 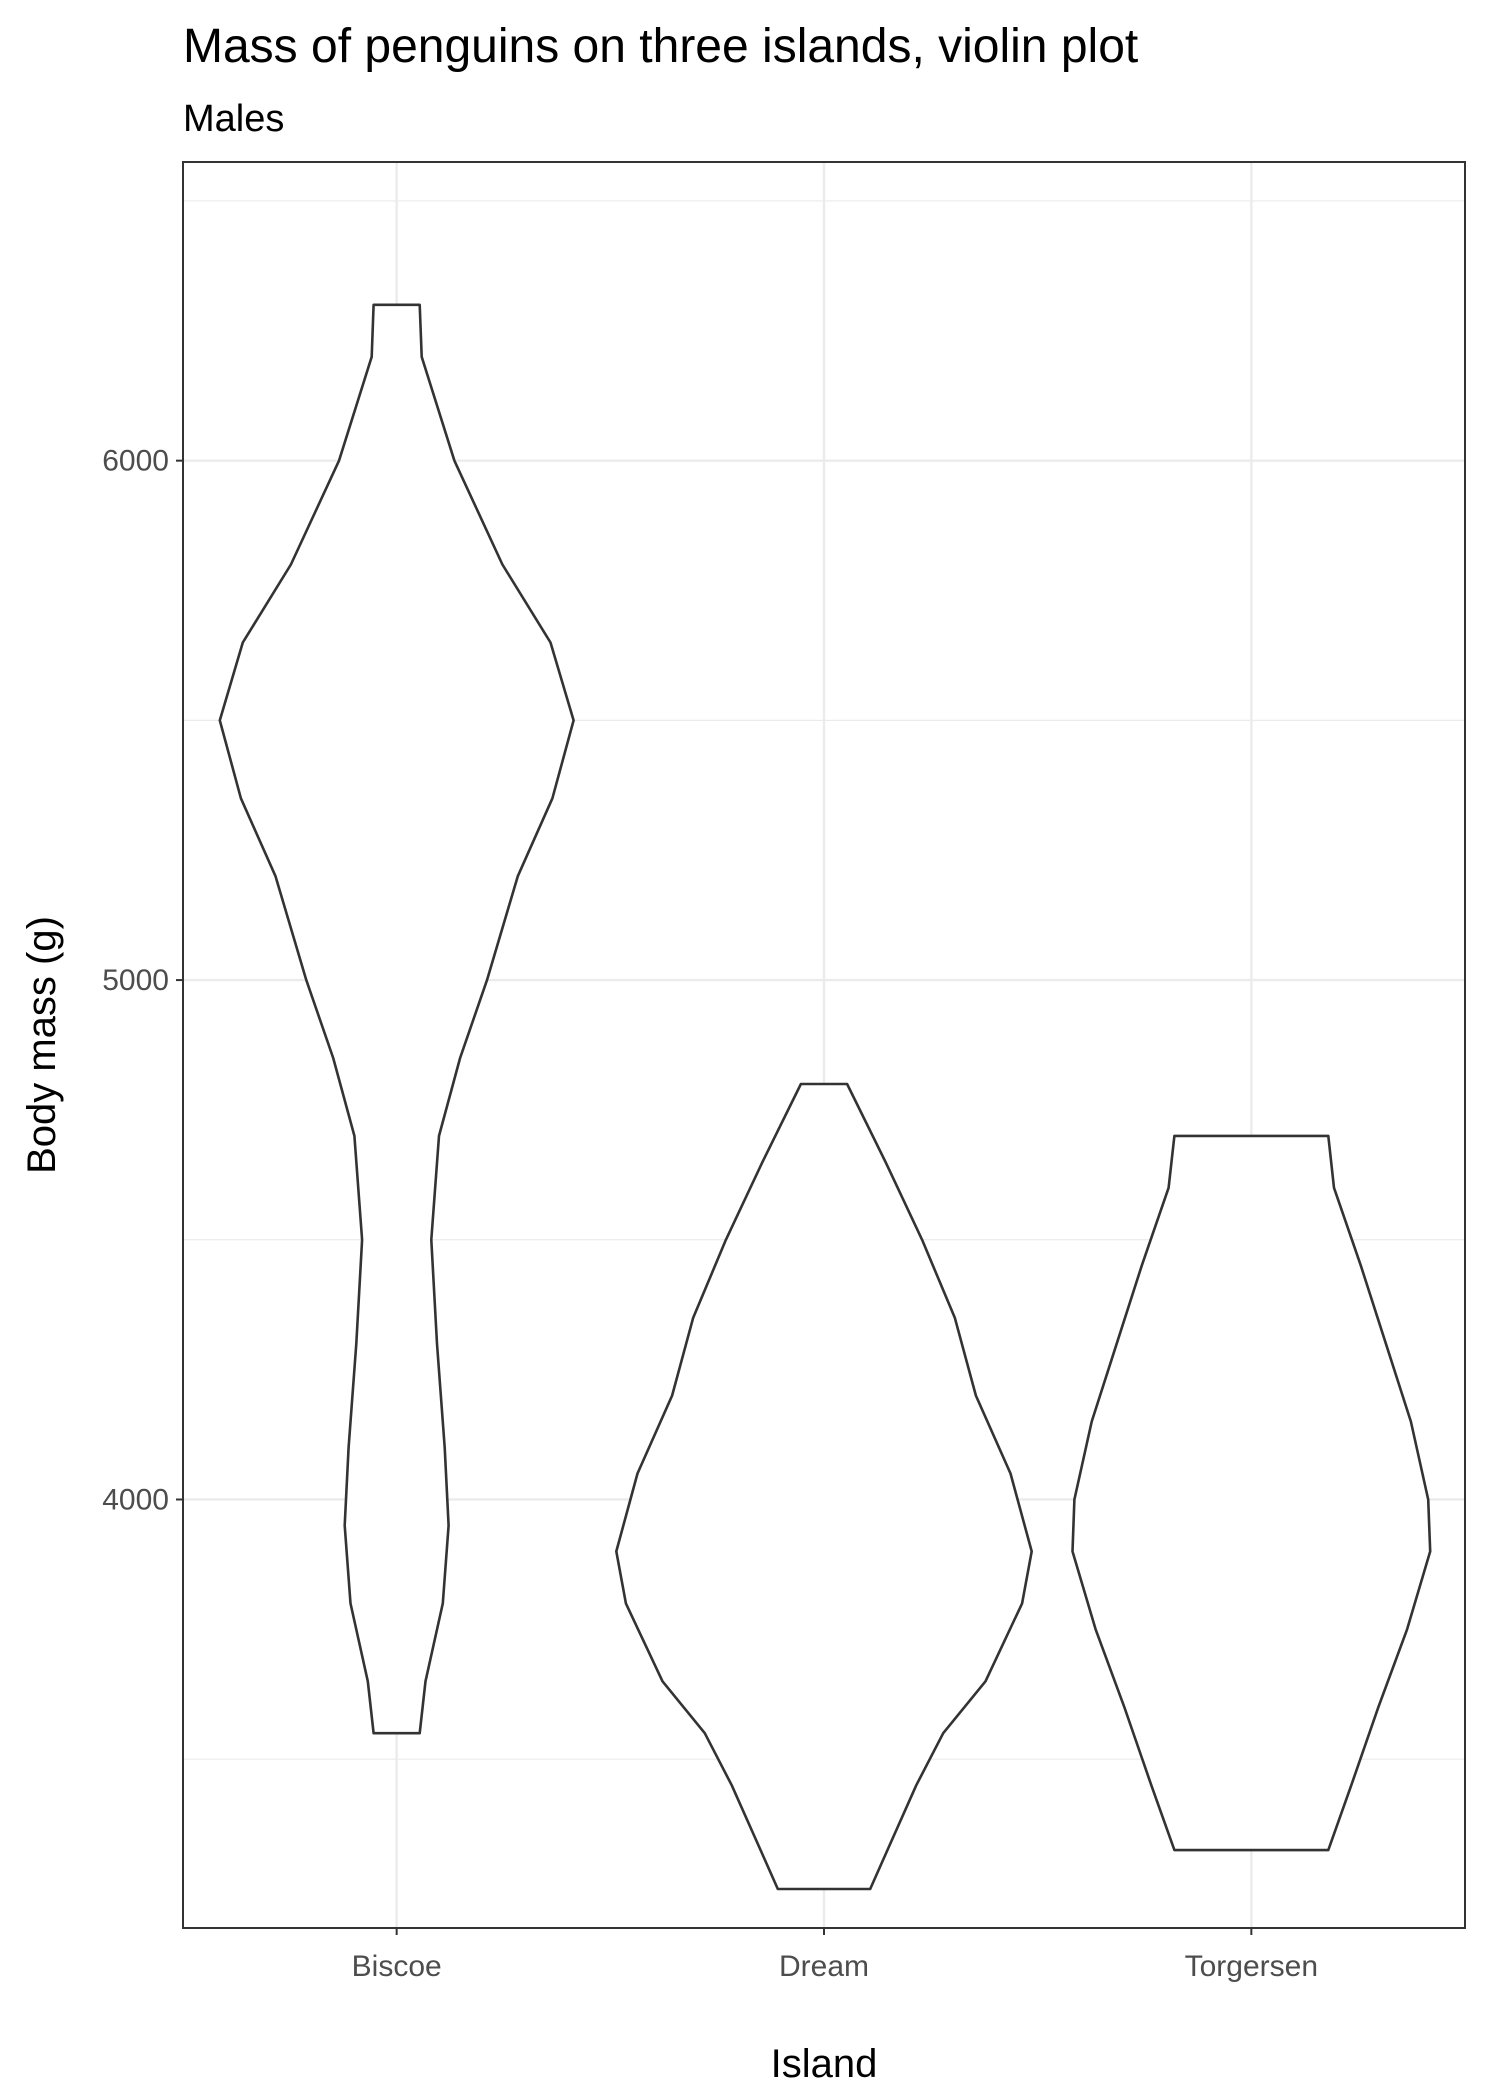 I want to click on y-tick-label: 5000, so click(x=135, y=980).